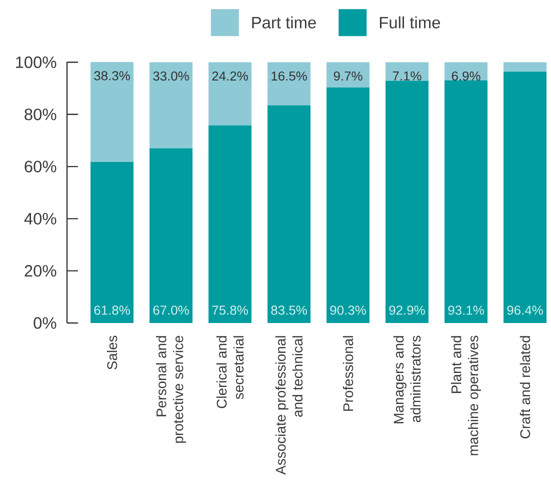 This screenshot has height=497, width=551. I want to click on data-label: 38.3%, so click(112, 75).